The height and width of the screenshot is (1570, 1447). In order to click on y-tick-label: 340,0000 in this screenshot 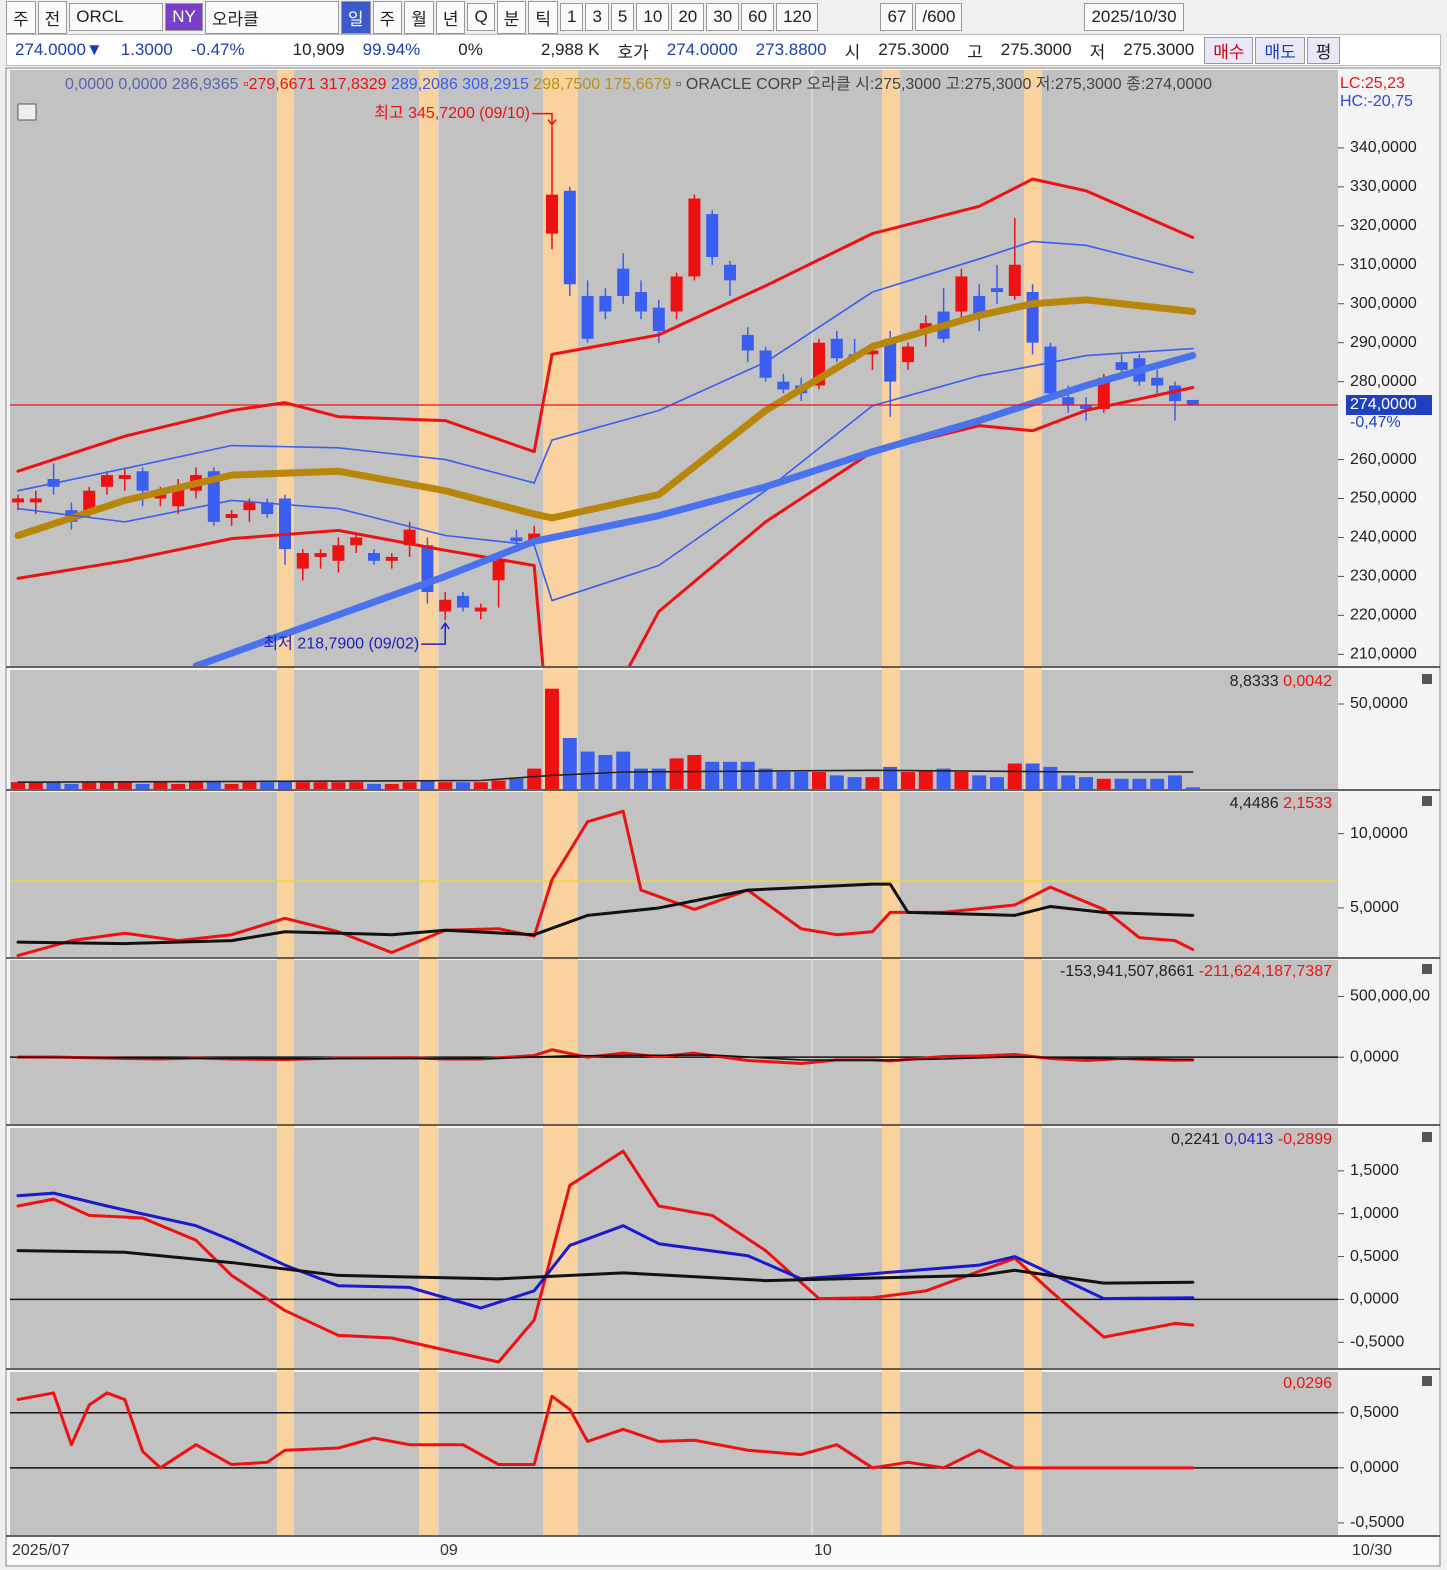, I will do `click(1383, 147)`.